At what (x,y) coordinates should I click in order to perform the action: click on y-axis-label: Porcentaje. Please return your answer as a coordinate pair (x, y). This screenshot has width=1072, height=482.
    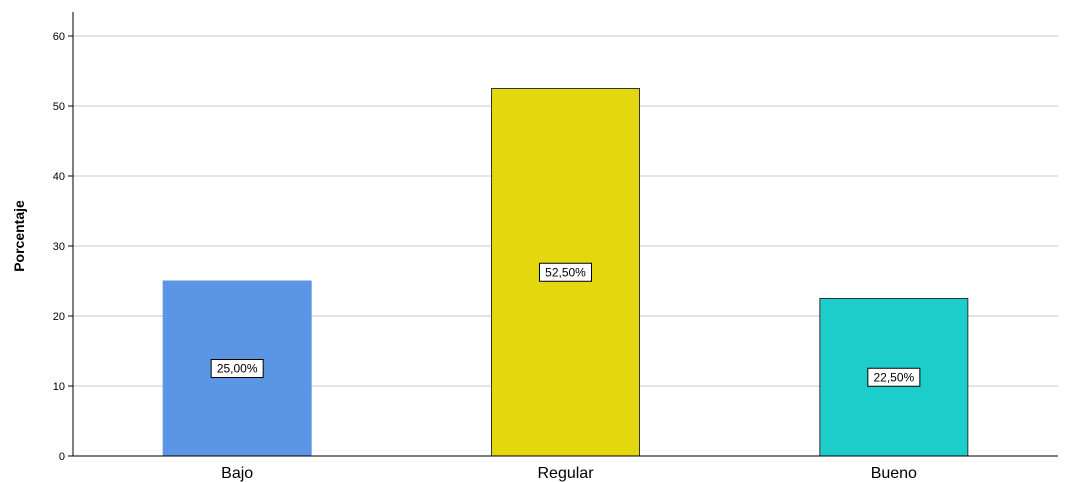
    Looking at the image, I should click on (19, 236).